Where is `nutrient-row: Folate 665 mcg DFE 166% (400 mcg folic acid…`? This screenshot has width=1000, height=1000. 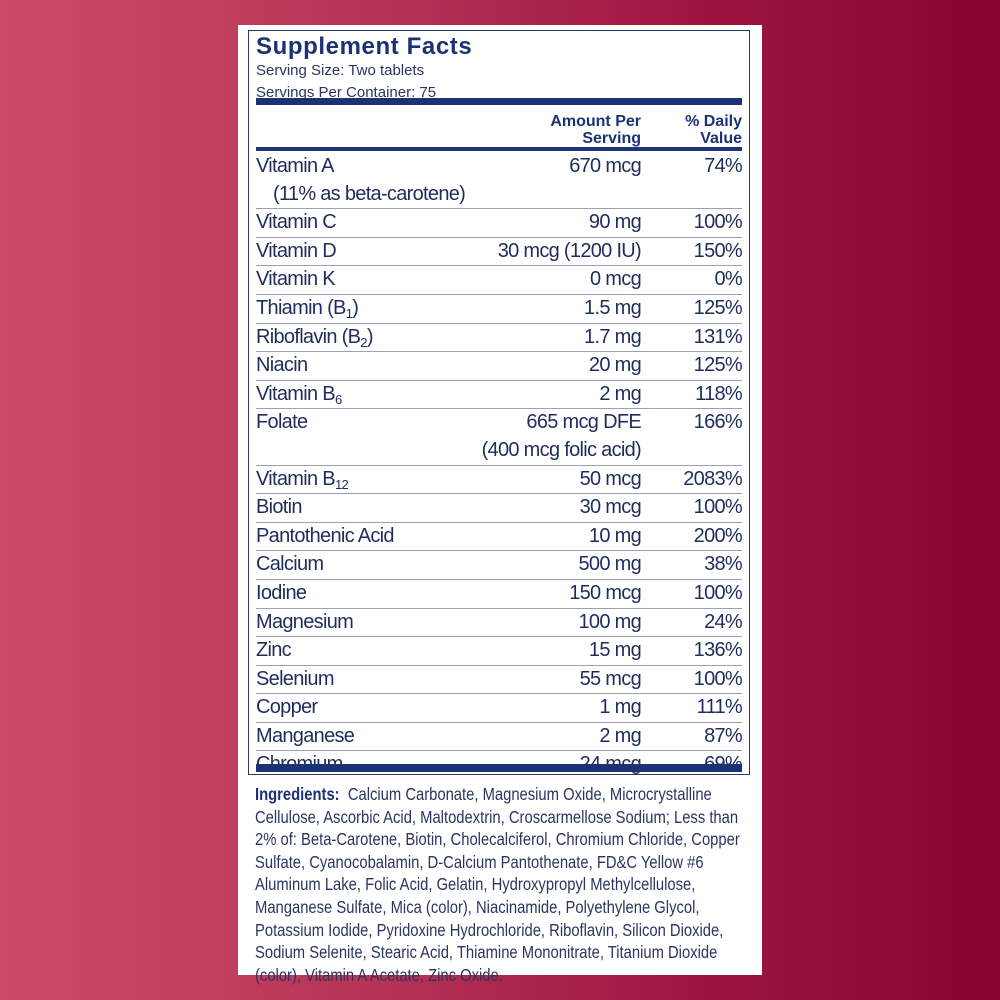
nutrient-row: Folate 665 mcg DFE 166% (400 mcg folic acid… is located at coordinates (499, 437).